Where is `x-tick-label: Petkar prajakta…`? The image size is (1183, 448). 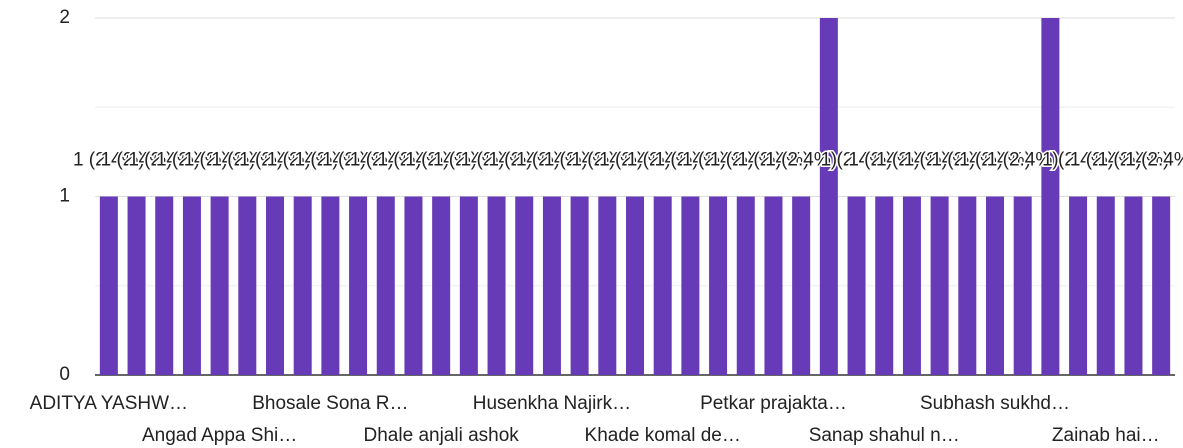
x-tick-label: Petkar prajakta… is located at coordinates (773, 403).